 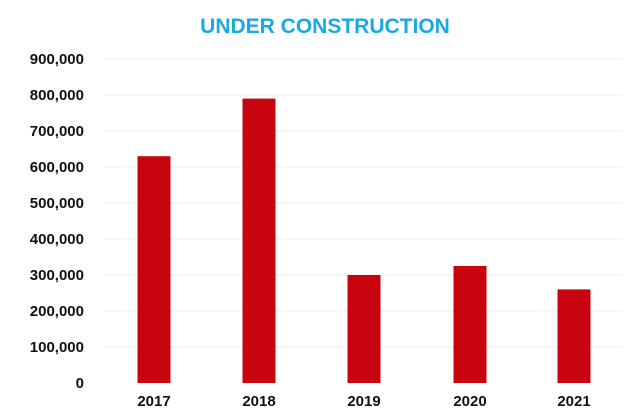 What do you see at coordinates (57, 95) in the screenshot?
I see `y-tick-label: 800,000` at bounding box center [57, 95].